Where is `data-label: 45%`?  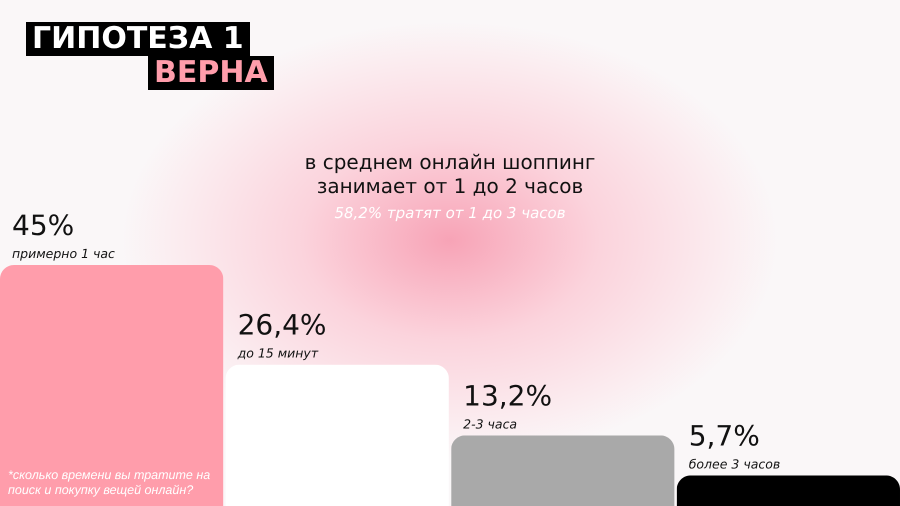 data-label: 45% is located at coordinates (43, 225).